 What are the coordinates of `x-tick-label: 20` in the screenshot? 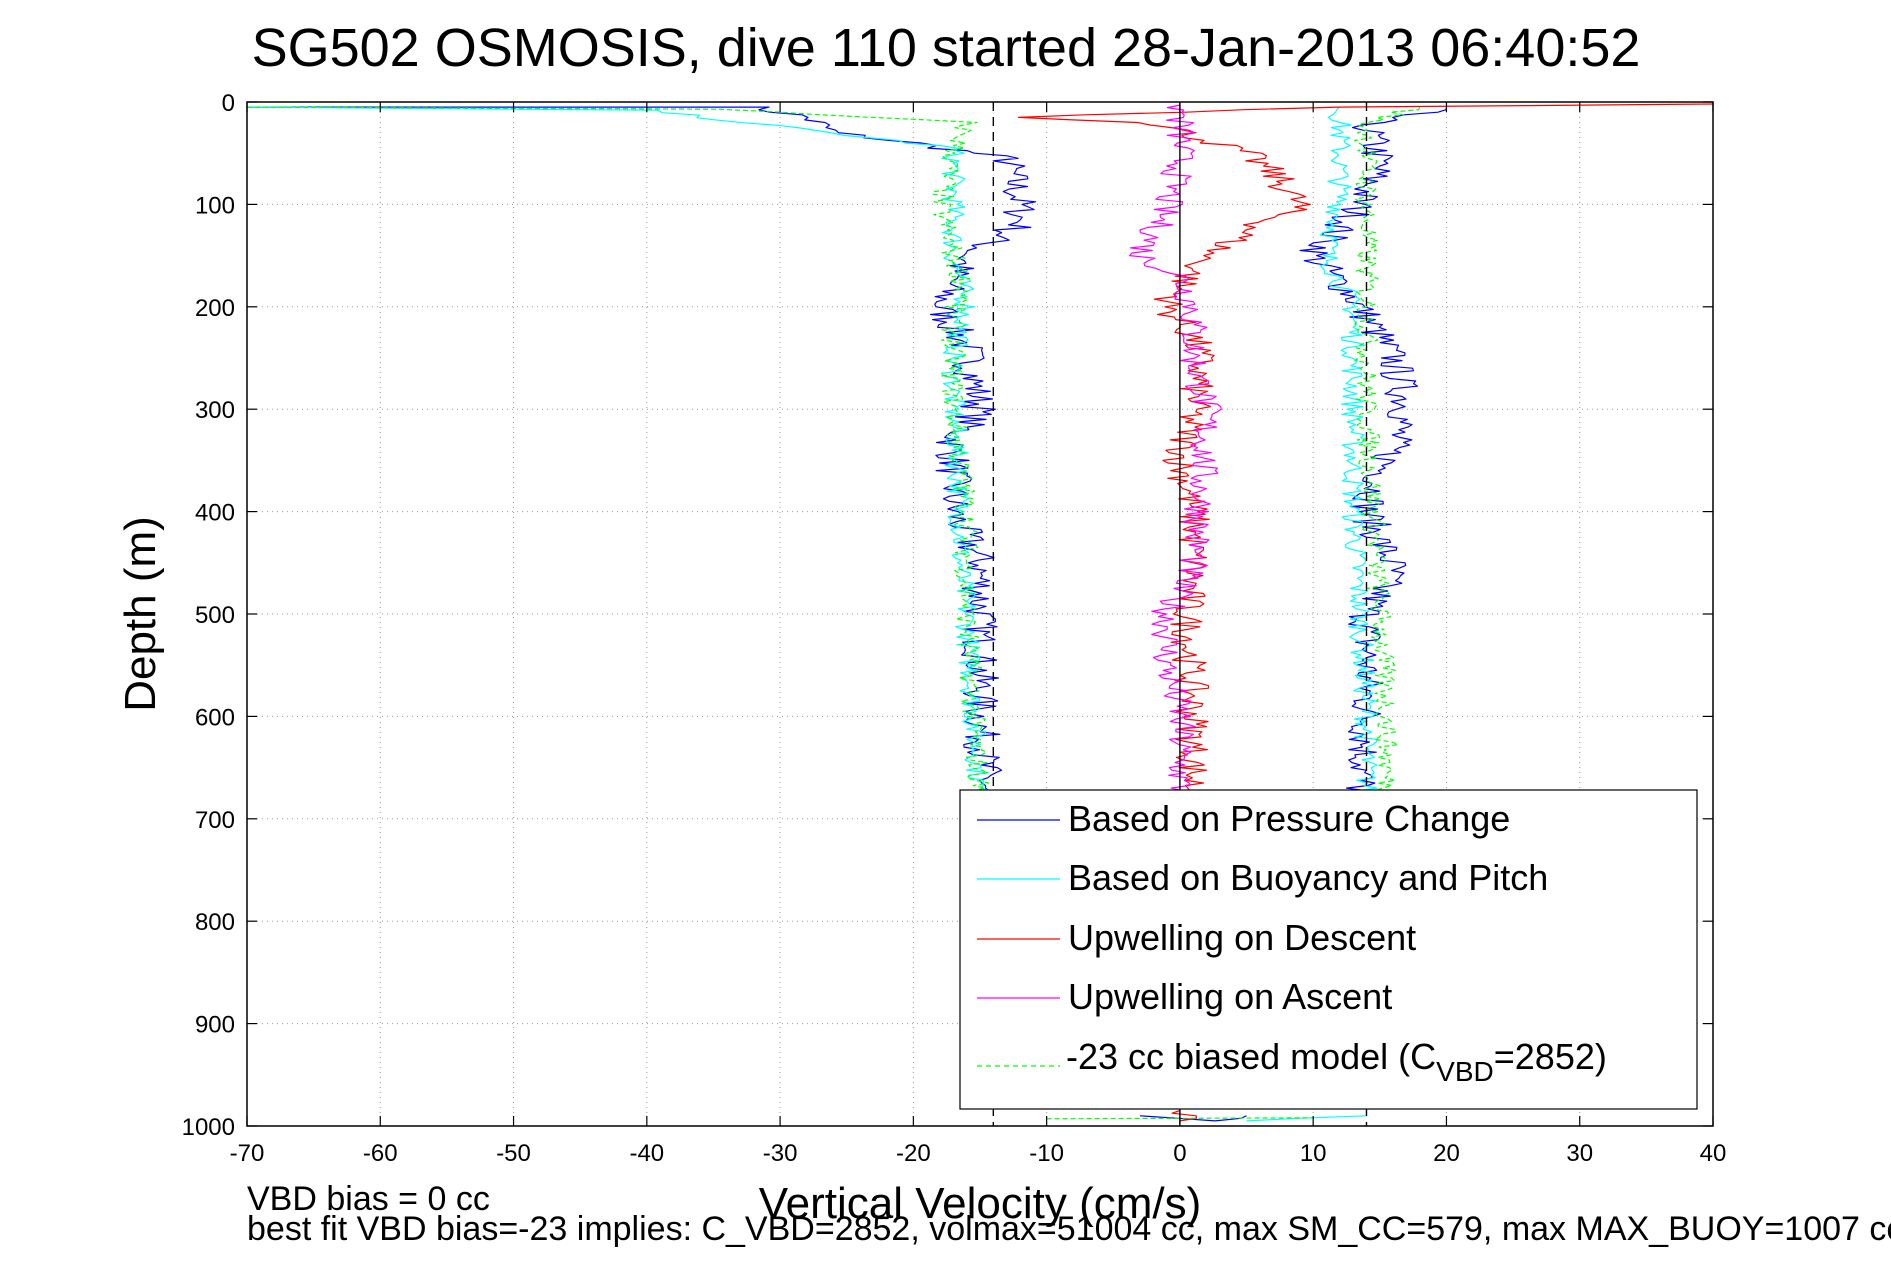 It's located at (1446, 1153).